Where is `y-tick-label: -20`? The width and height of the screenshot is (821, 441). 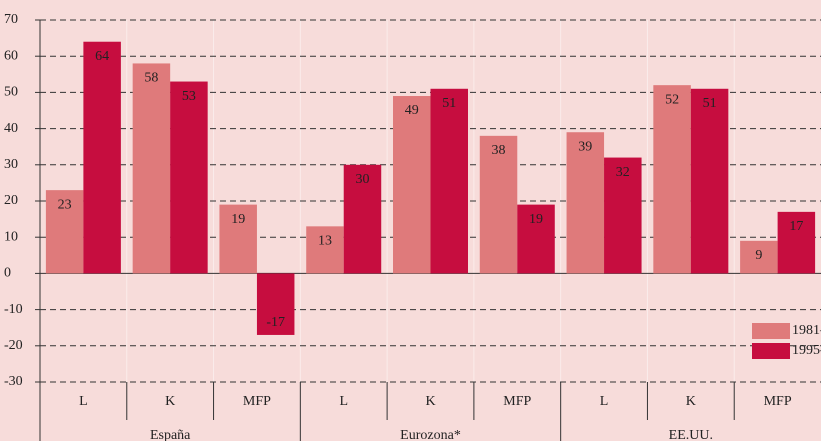
y-tick-label: -20 is located at coordinates (13, 345).